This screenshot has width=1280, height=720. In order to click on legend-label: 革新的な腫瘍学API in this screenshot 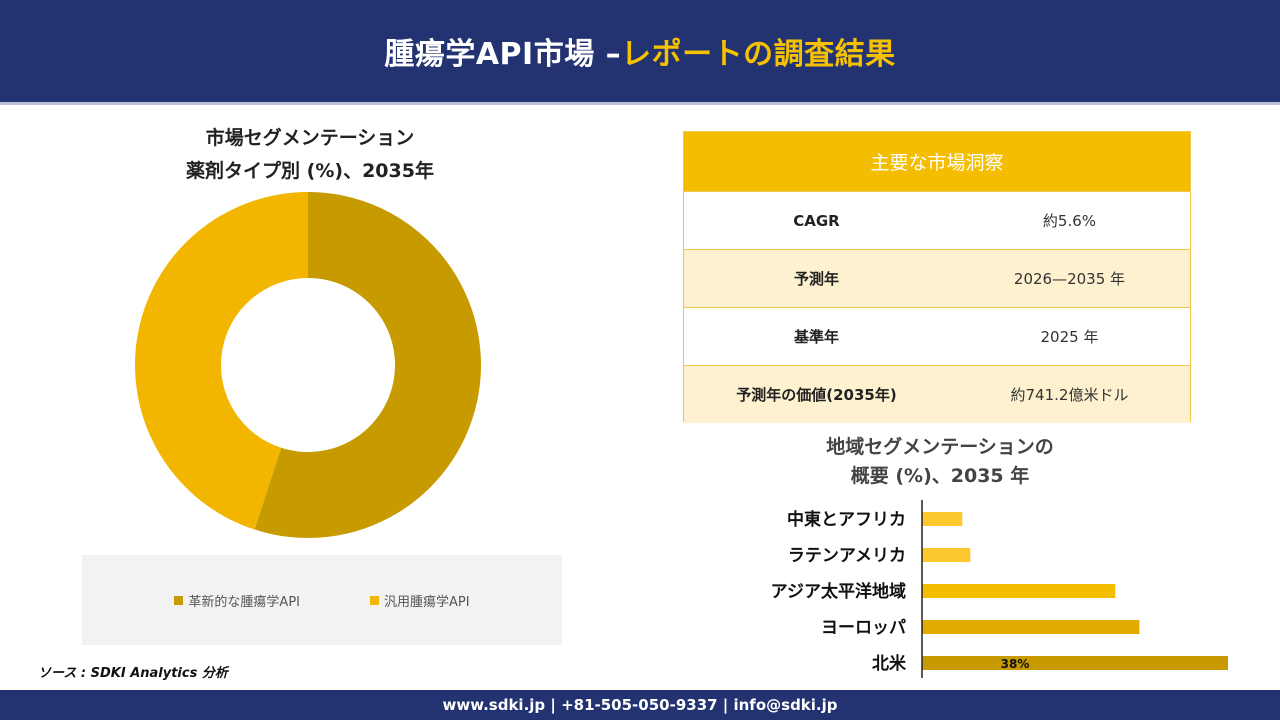, I will do `click(244, 602)`.